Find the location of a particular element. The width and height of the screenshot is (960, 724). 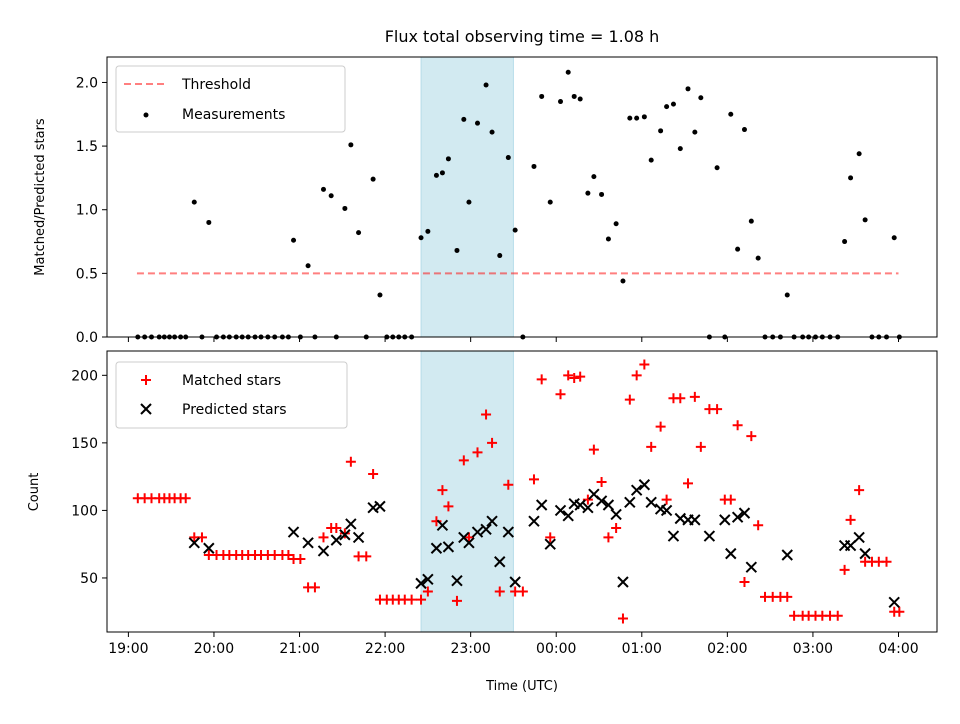

bottom-y-axis-label: Count is located at coordinates (34, 492).